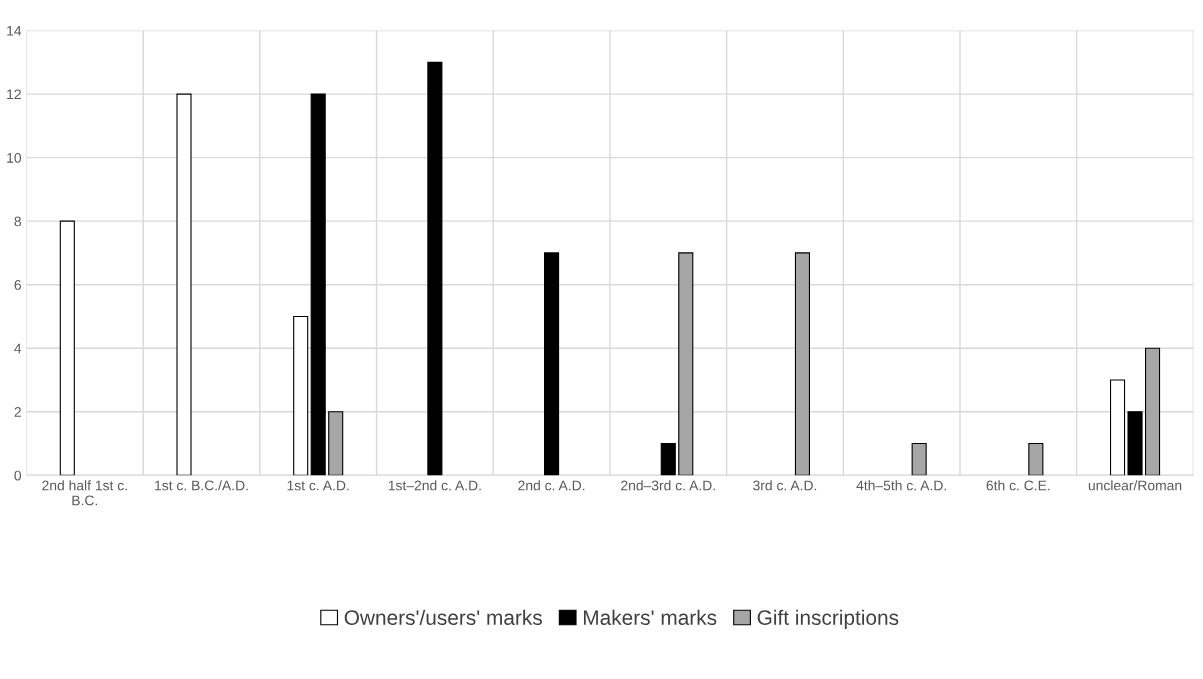 This screenshot has width=1203, height=679. I want to click on legend-label: Gift inscriptions, so click(828, 619).